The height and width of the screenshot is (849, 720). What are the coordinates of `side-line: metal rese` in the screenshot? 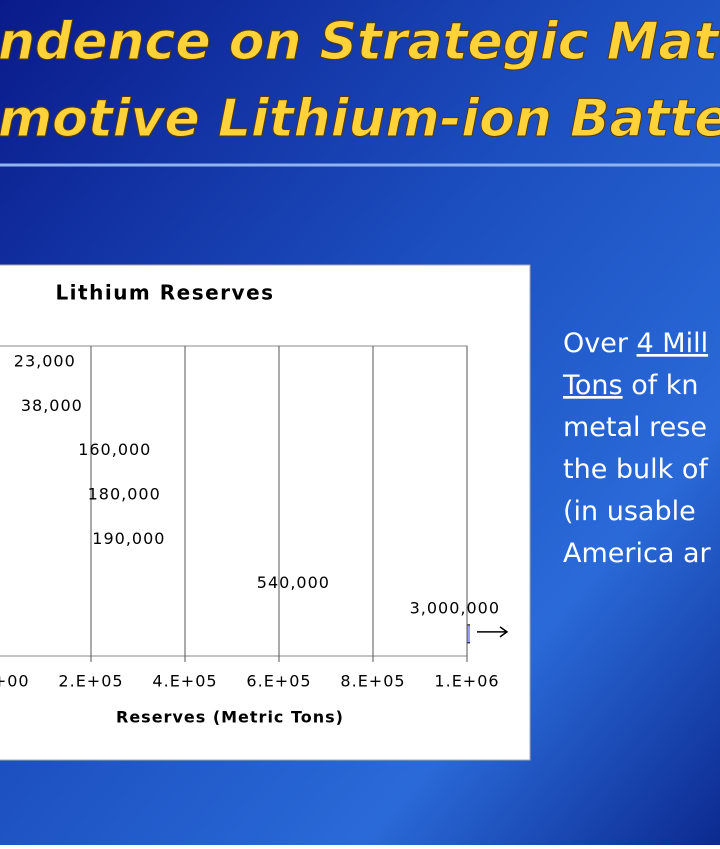 It's located at (635, 427).